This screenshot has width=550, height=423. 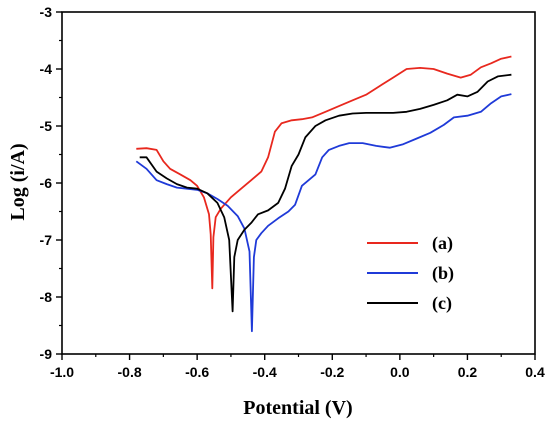 What do you see at coordinates (62, 372) in the screenshot?
I see `x-tick-label: -1.0` at bounding box center [62, 372].